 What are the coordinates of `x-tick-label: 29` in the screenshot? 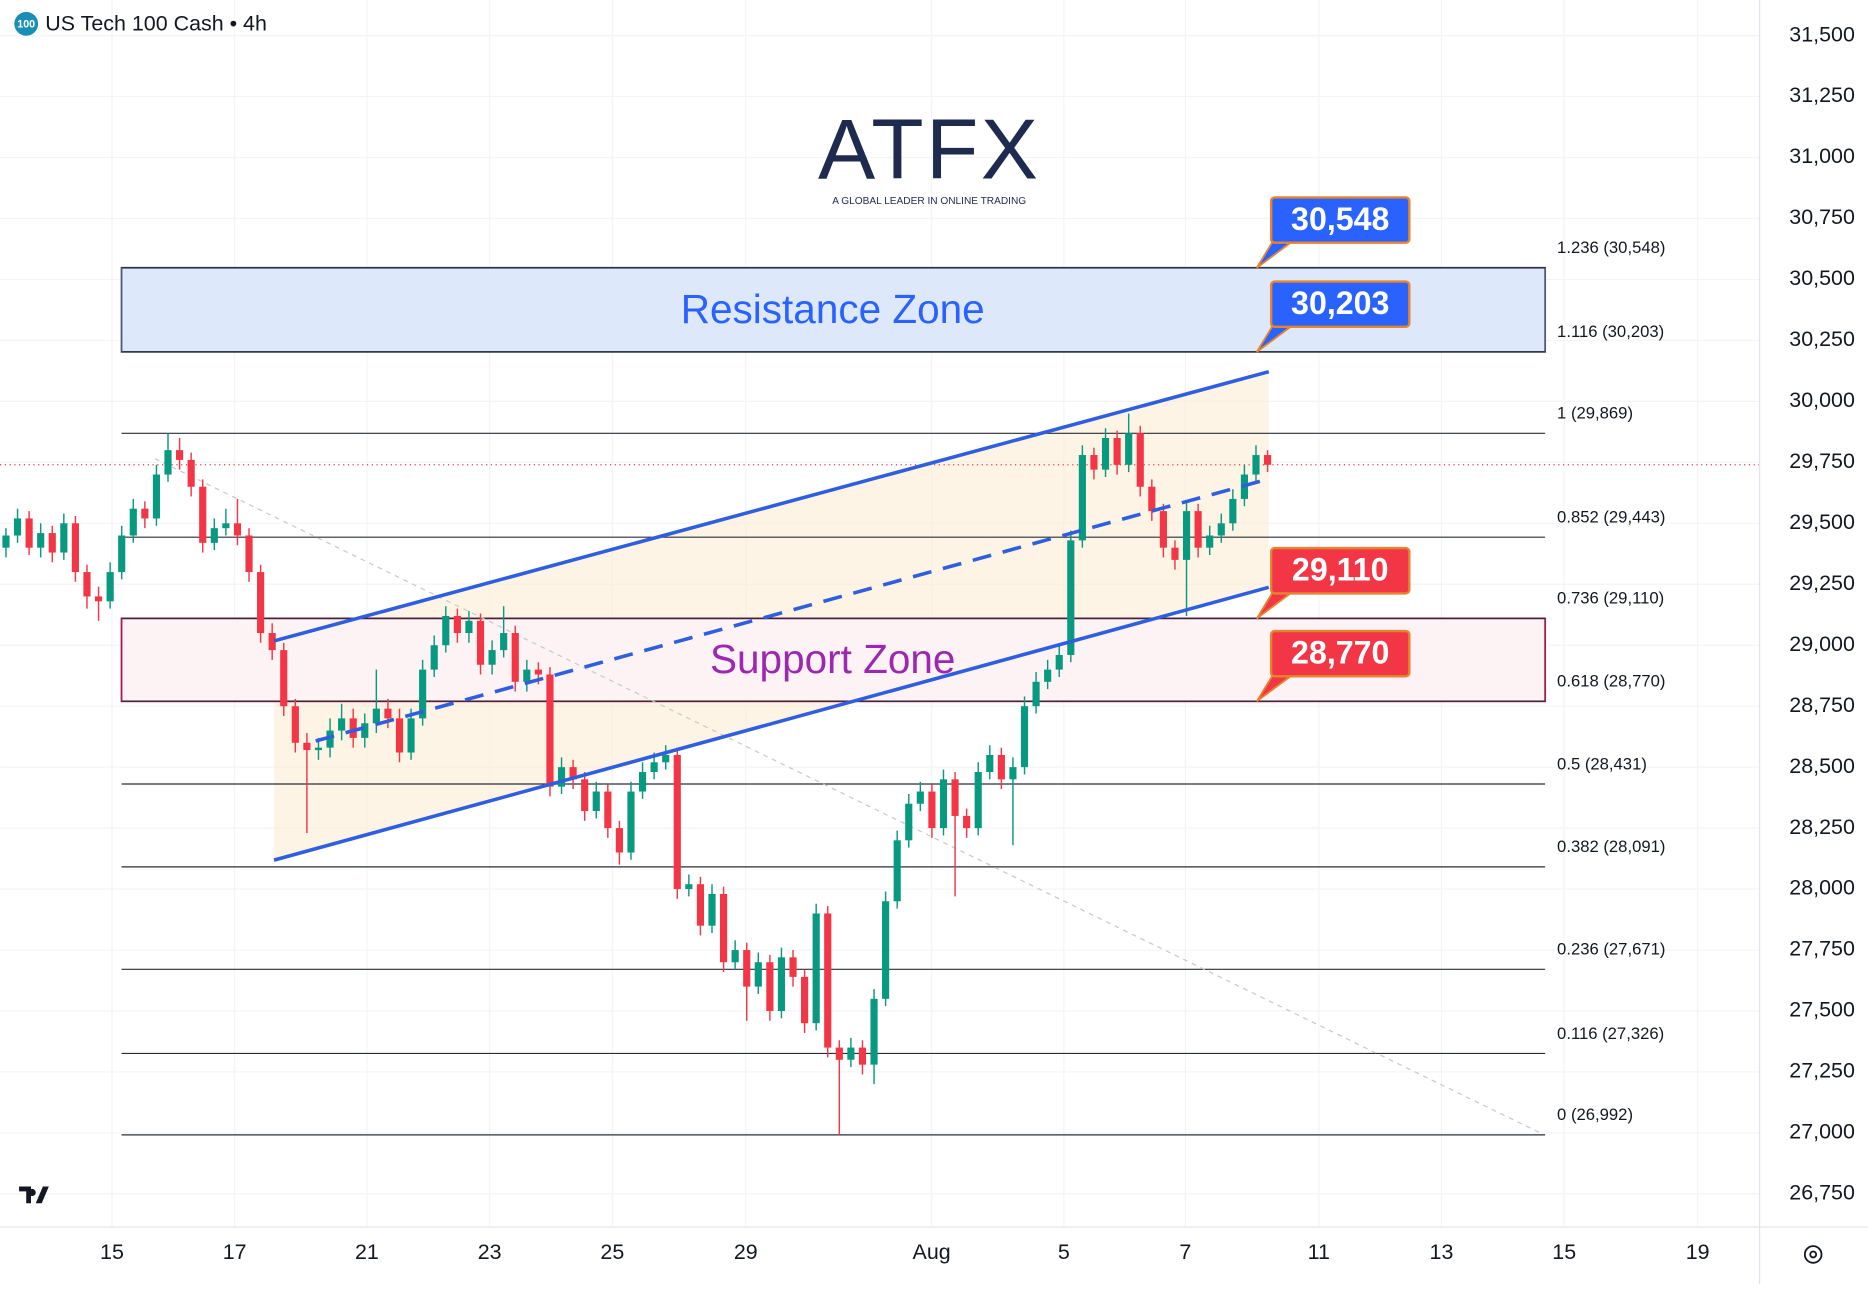 It's located at (746, 1252).